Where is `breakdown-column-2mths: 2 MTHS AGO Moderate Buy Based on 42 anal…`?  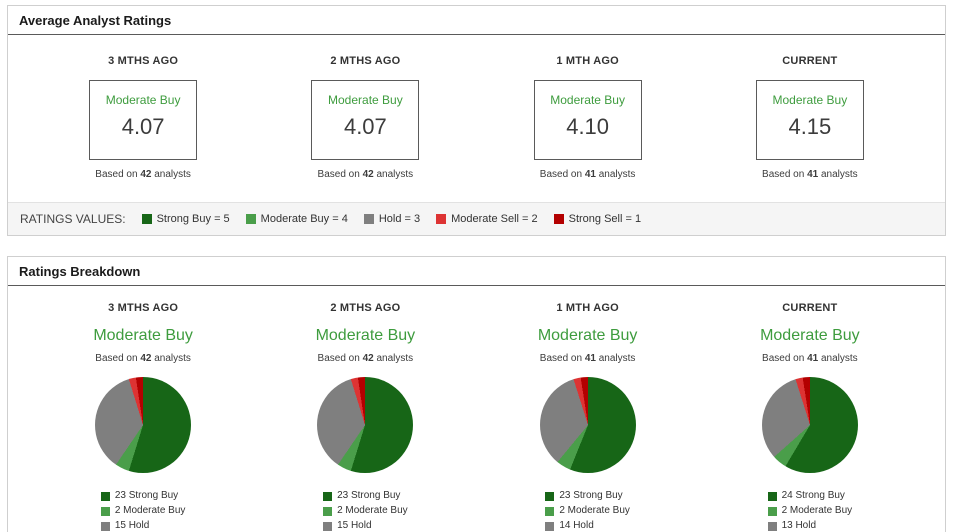
breakdown-column-2mths: 2 MTHS AGO Moderate Buy Based on 42 anal… is located at coordinates (365, 417).